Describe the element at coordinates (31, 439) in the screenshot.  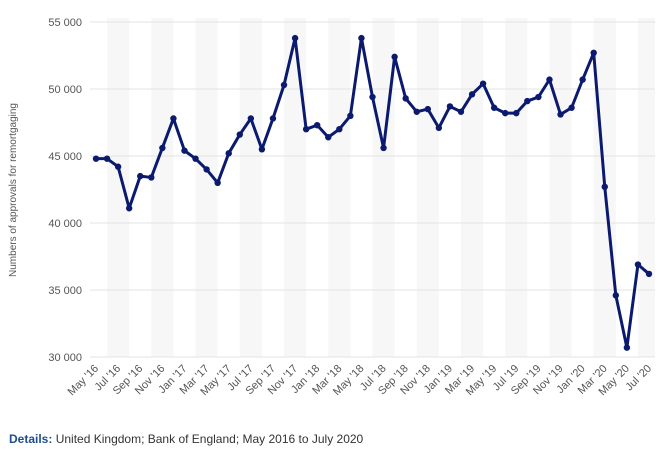
I see `details-label: Details:` at that location.